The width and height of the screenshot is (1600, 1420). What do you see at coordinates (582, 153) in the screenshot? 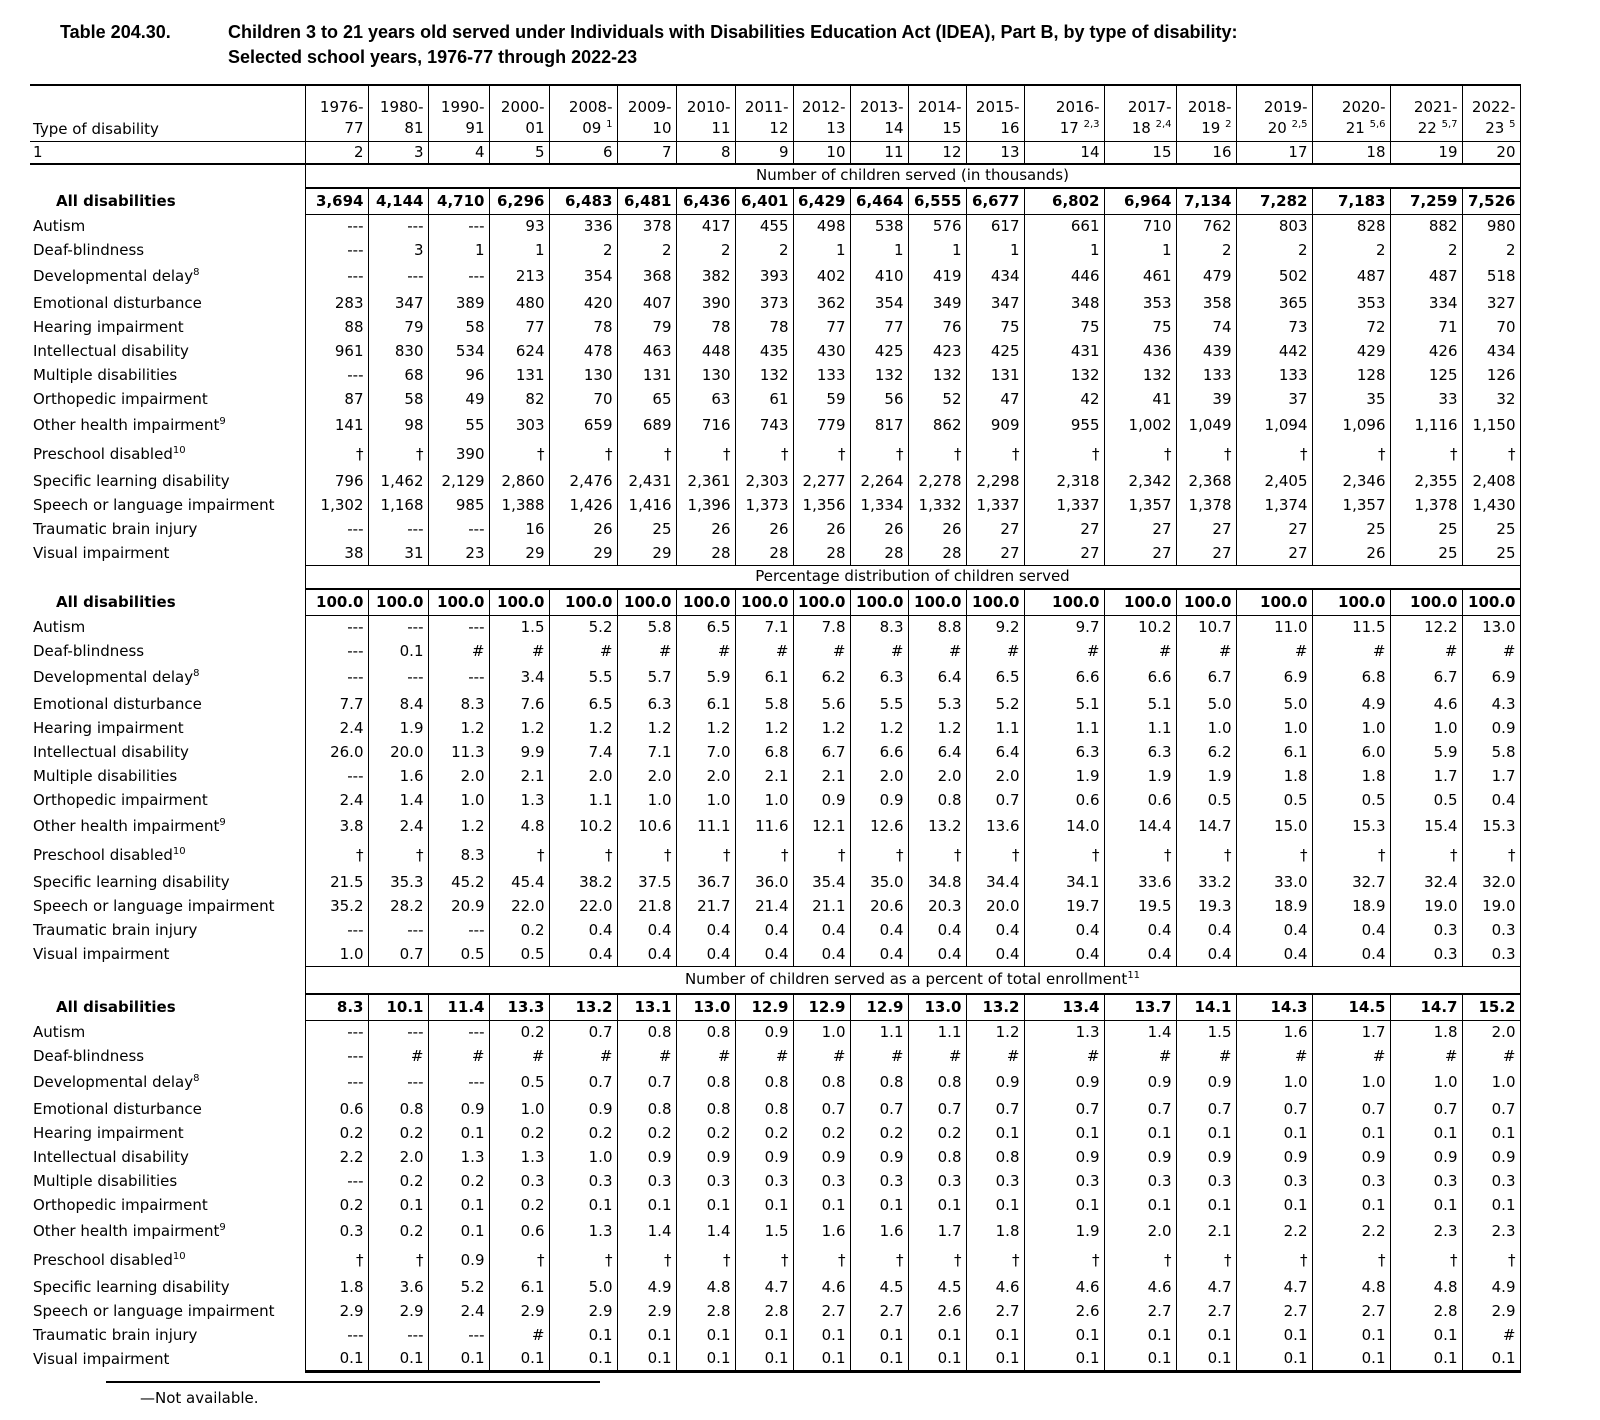
I see `column-number: 6` at bounding box center [582, 153].